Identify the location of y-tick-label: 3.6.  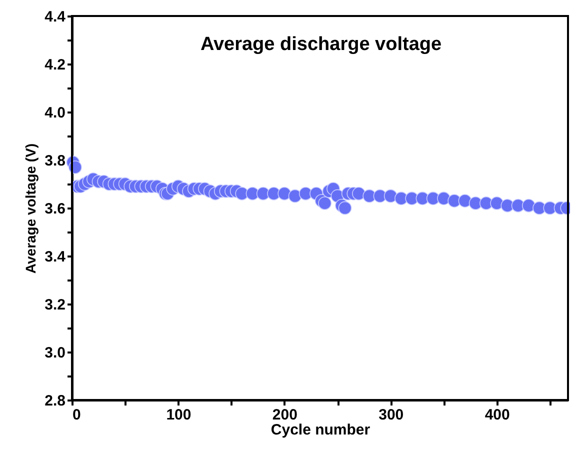
(55, 209).